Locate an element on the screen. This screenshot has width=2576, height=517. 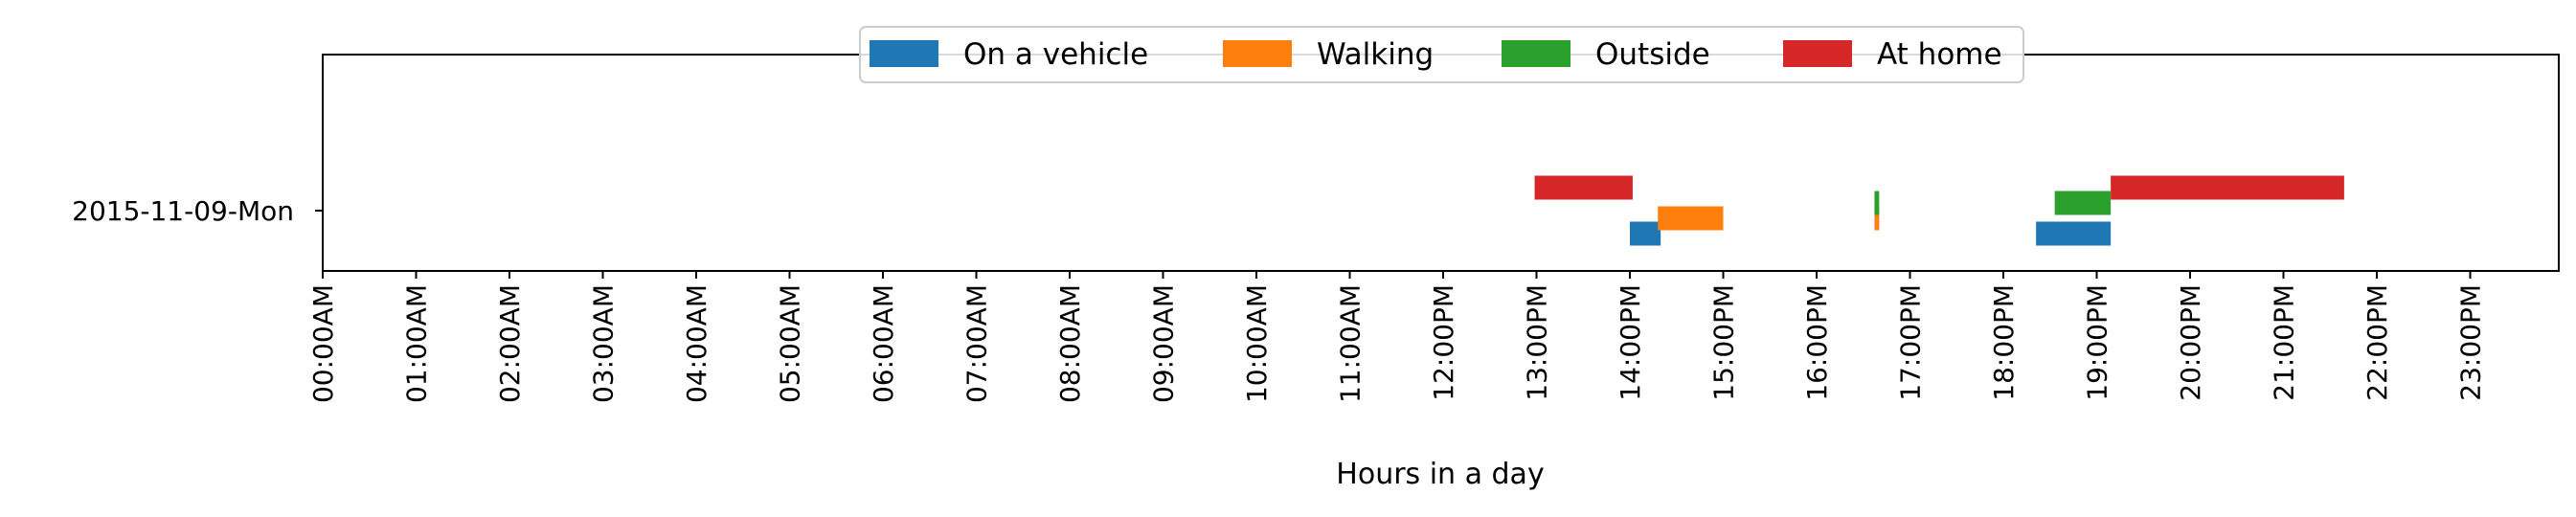
x-tick-label-21: 21:00PM is located at coordinates (2284, 342).